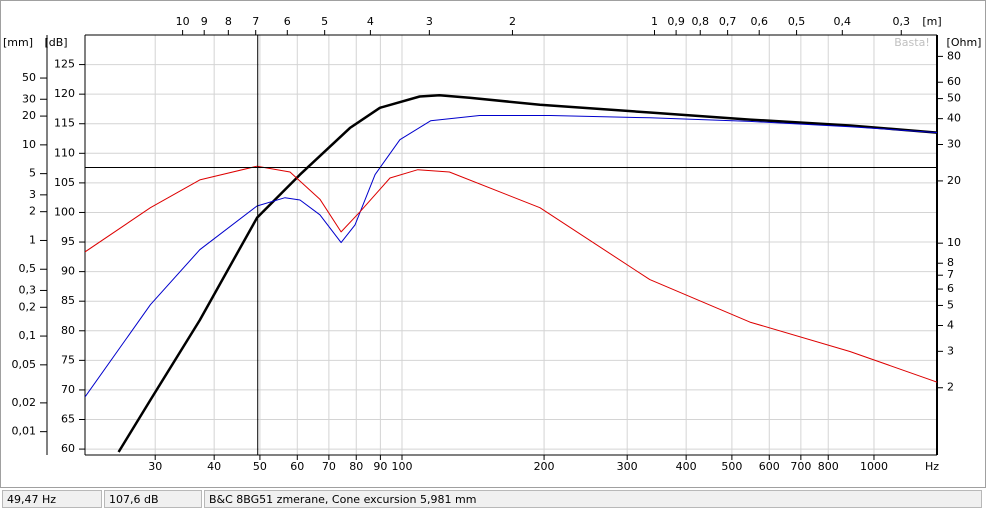 The image size is (986, 512). Describe the element at coordinates (28, 306) in the screenshot. I see `y2-tick-label: 0,2` at that location.